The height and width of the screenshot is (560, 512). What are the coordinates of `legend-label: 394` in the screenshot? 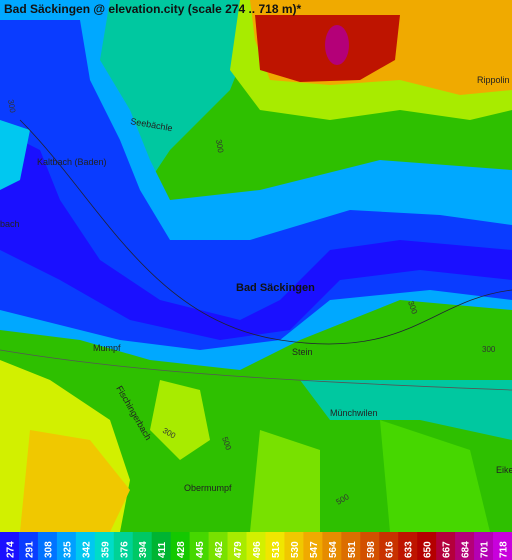 It's located at (143, 549).